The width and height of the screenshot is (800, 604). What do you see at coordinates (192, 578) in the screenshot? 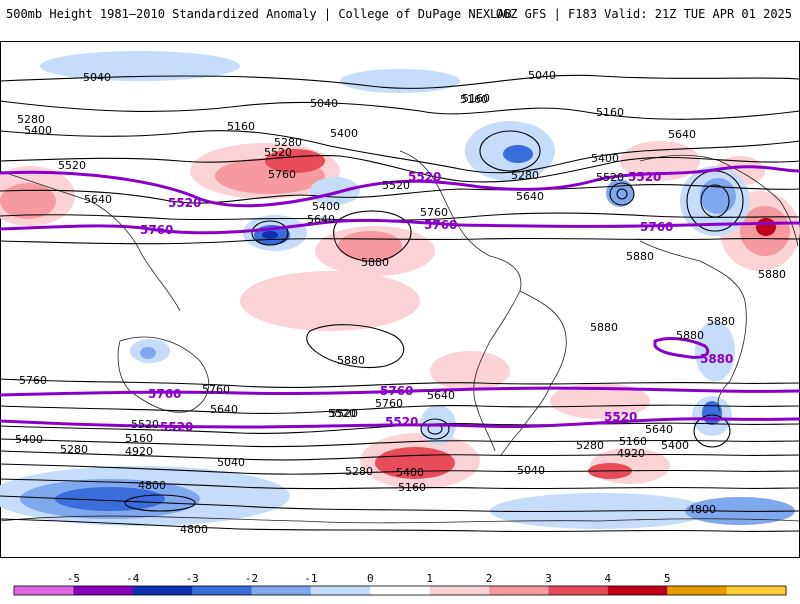
I see `colorbar-tick-label: -3` at bounding box center [192, 578].